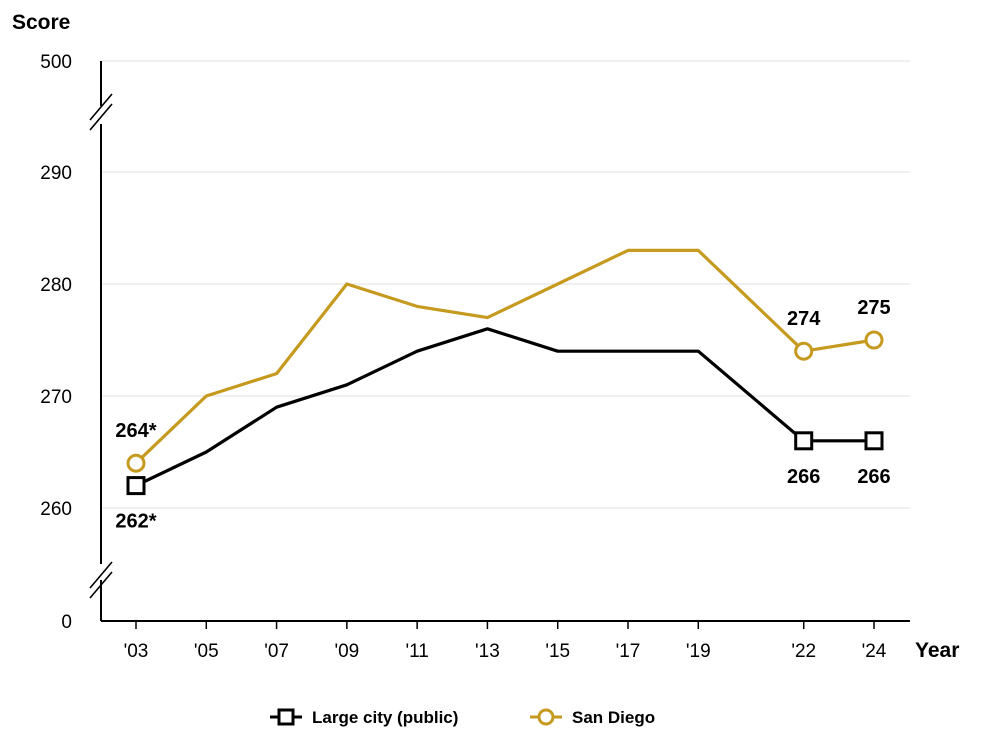 The height and width of the screenshot is (731, 992). Describe the element at coordinates (66, 622) in the screenshot. I see `y-tick-label: 0` at that location.